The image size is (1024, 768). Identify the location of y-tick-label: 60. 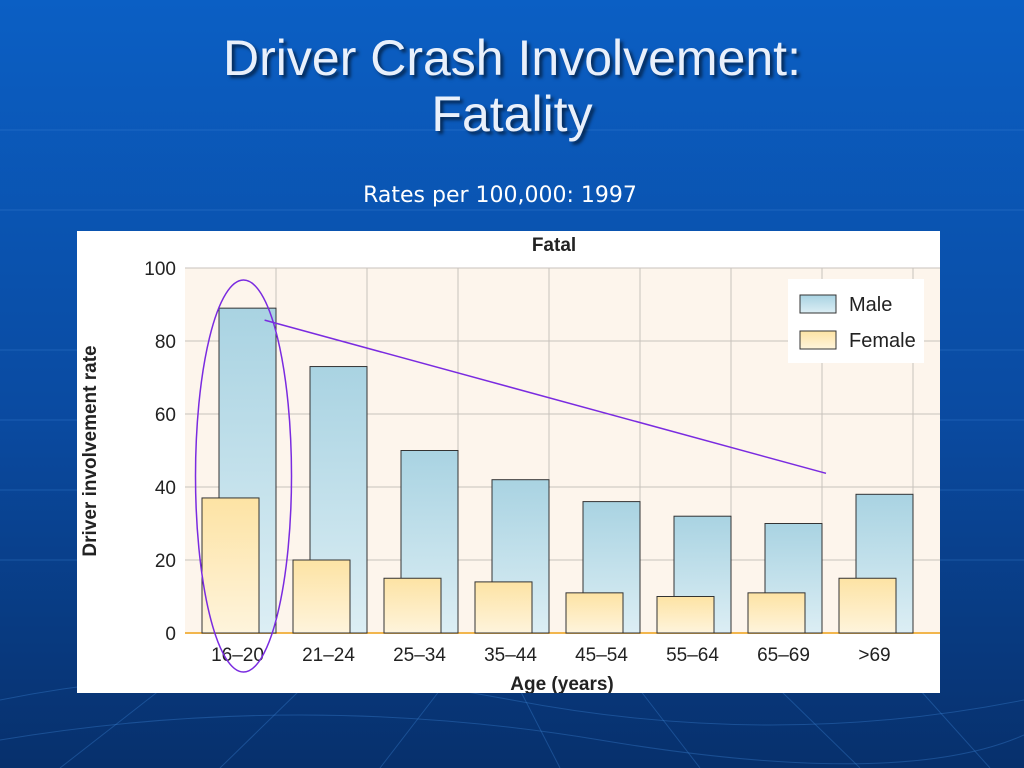
(165, 415).